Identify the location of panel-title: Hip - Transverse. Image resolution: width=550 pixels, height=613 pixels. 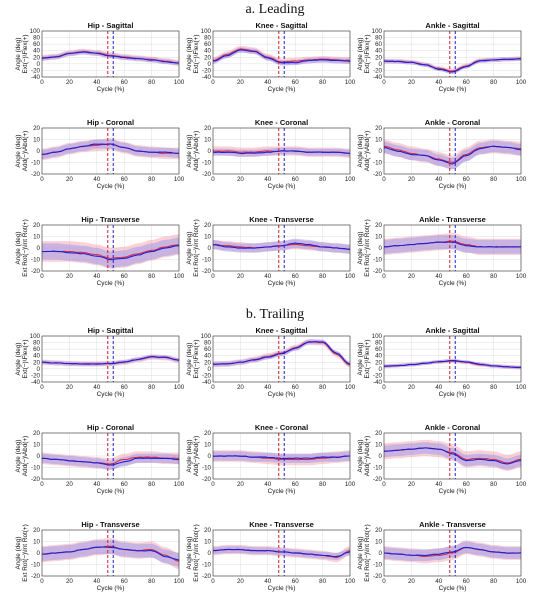
(110, 219).